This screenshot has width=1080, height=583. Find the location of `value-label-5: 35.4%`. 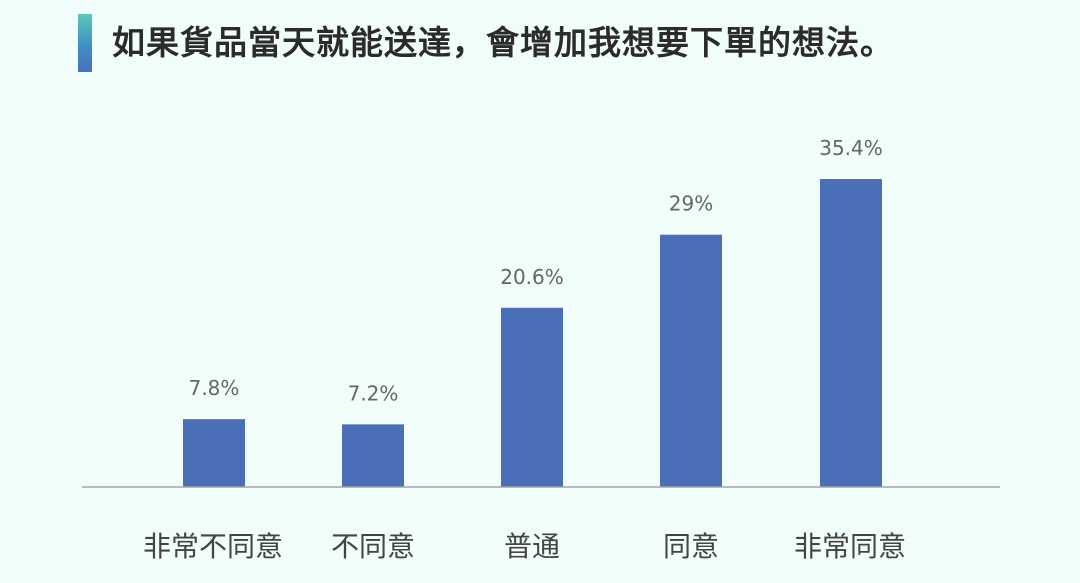

value-label-5: 35.4% is located at coordinates (851, 148).